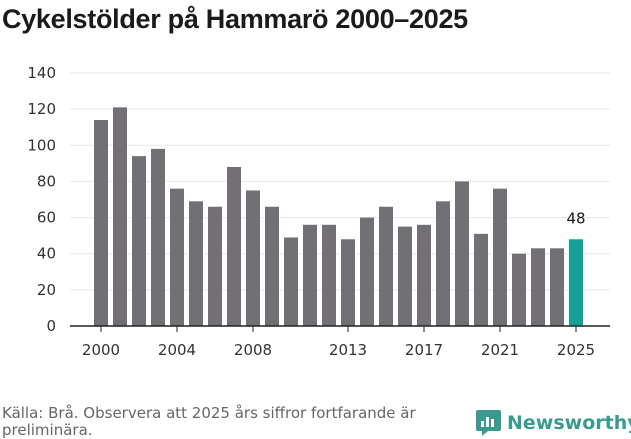 Image resolution: width=631 pixels, height=439 pixels. I want to click on bar-2000, so click(101, 222).